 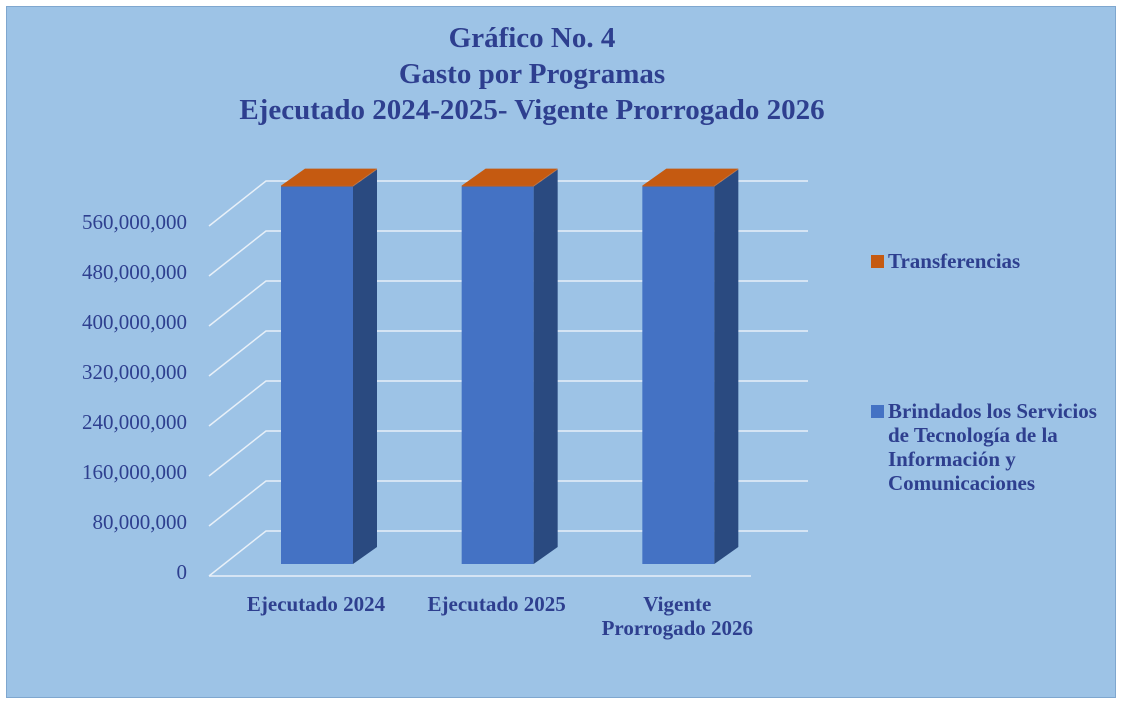 What do you see at coordinates (532, 74) in the screenshot?
I see `chart-title: Gasto por Programas` at bounding box center [532, 74].